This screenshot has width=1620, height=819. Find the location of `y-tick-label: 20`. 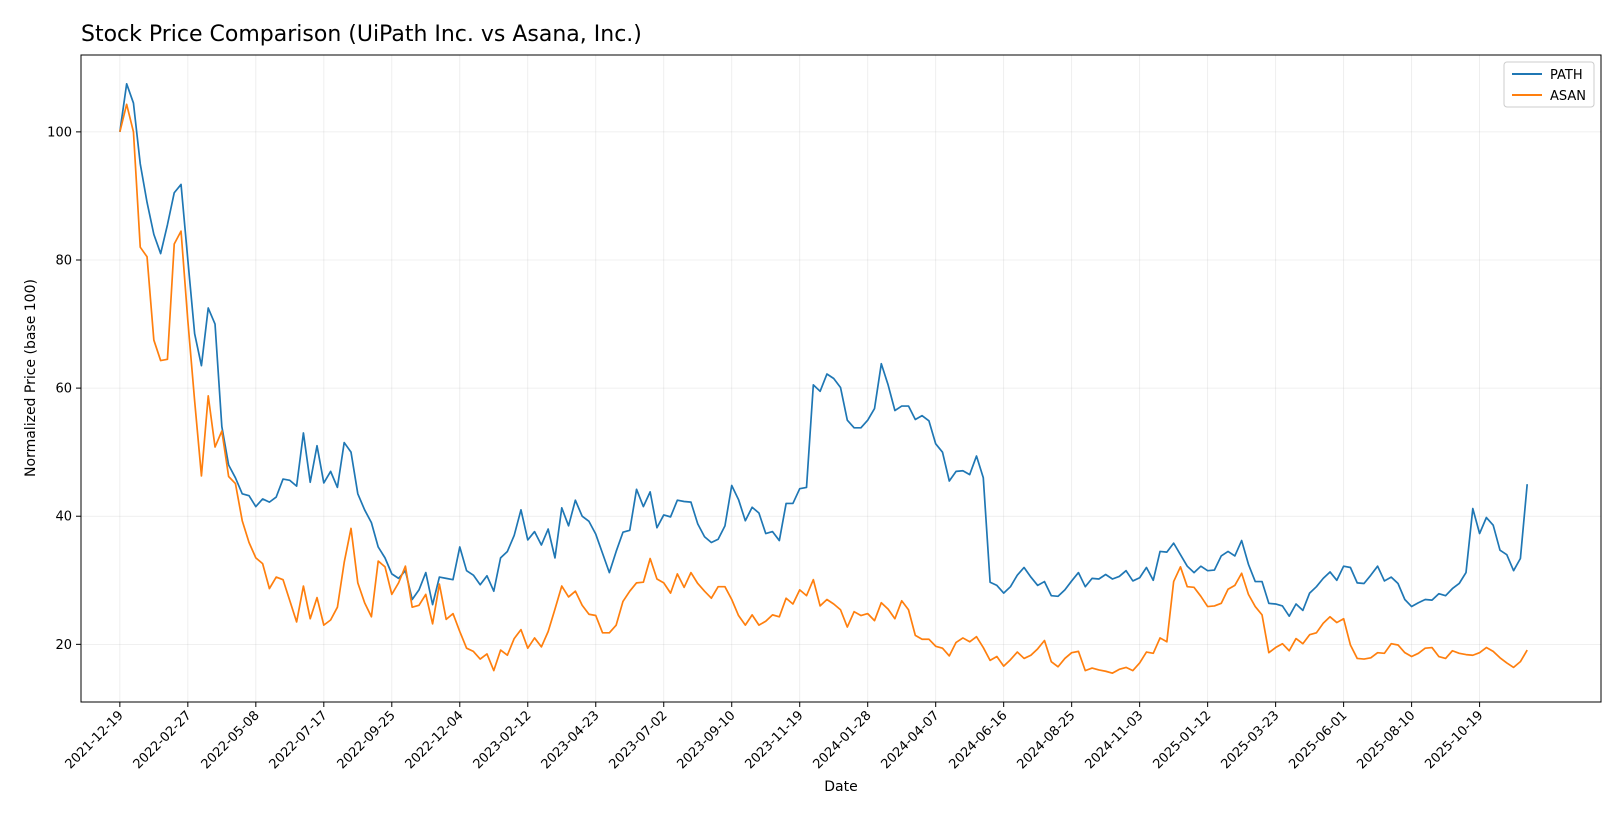

y-tick-label: 20 is located at coordinates (63, 645).